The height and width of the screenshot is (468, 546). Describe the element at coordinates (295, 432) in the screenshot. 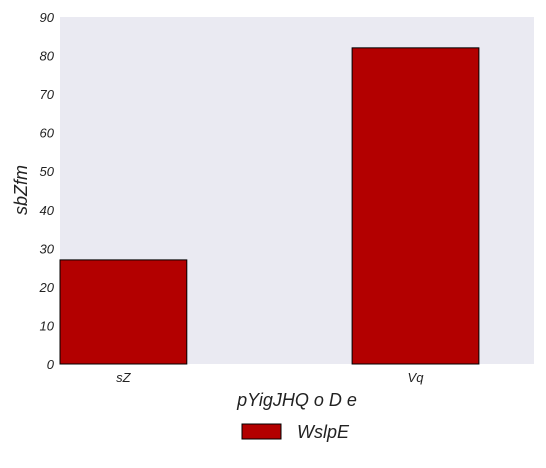

I see `legend: WslpE` at that location.